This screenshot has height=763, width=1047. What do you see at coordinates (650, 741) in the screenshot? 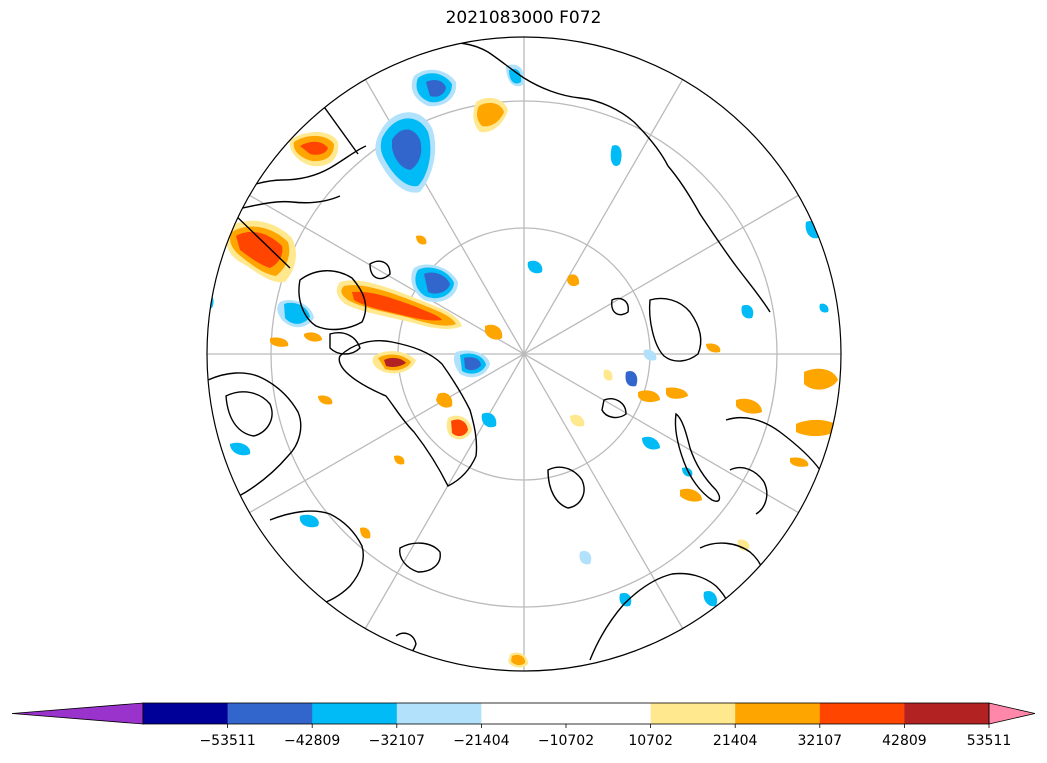
I see `colorbar-tick-label: 10702` at bounding box center [650, 741].